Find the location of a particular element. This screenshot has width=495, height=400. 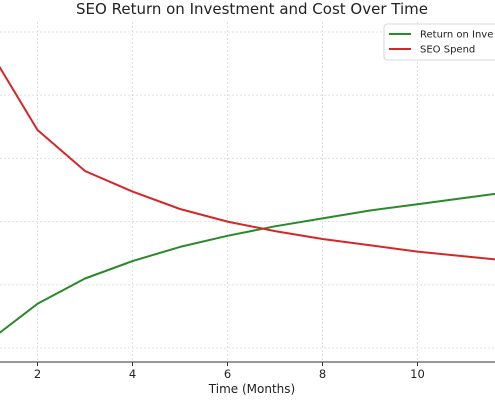

x-tick-label: 10 is located at coordinates (417, 374).